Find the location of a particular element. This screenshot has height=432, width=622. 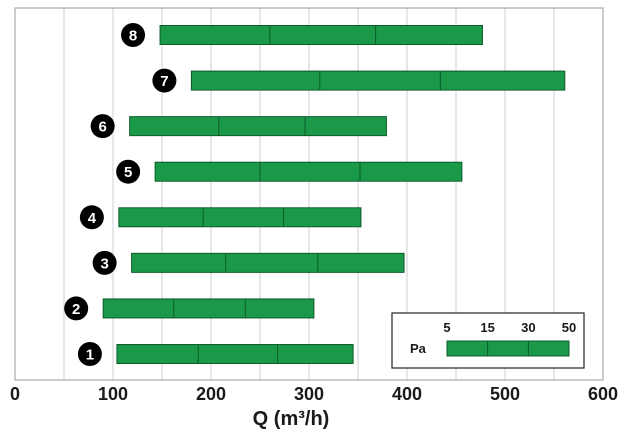

x-tick-label: 0 is located at coordinates (15, 394).